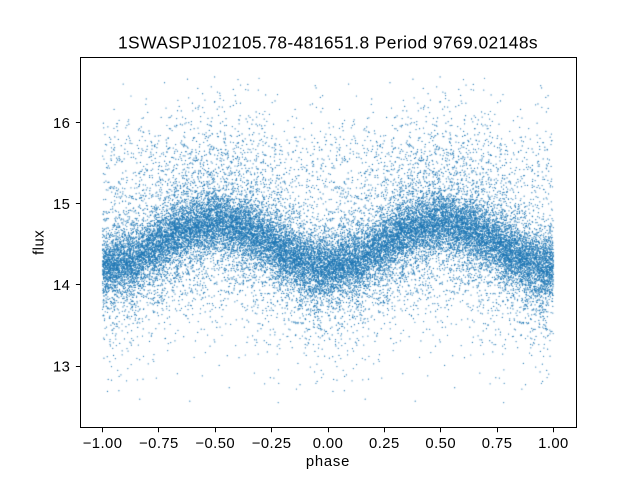 The height and width of the screenshot is (480, 640). Describe the element at coordinates (440, 444) in the screenshot. I see `svg-text: 0.50` at that location.